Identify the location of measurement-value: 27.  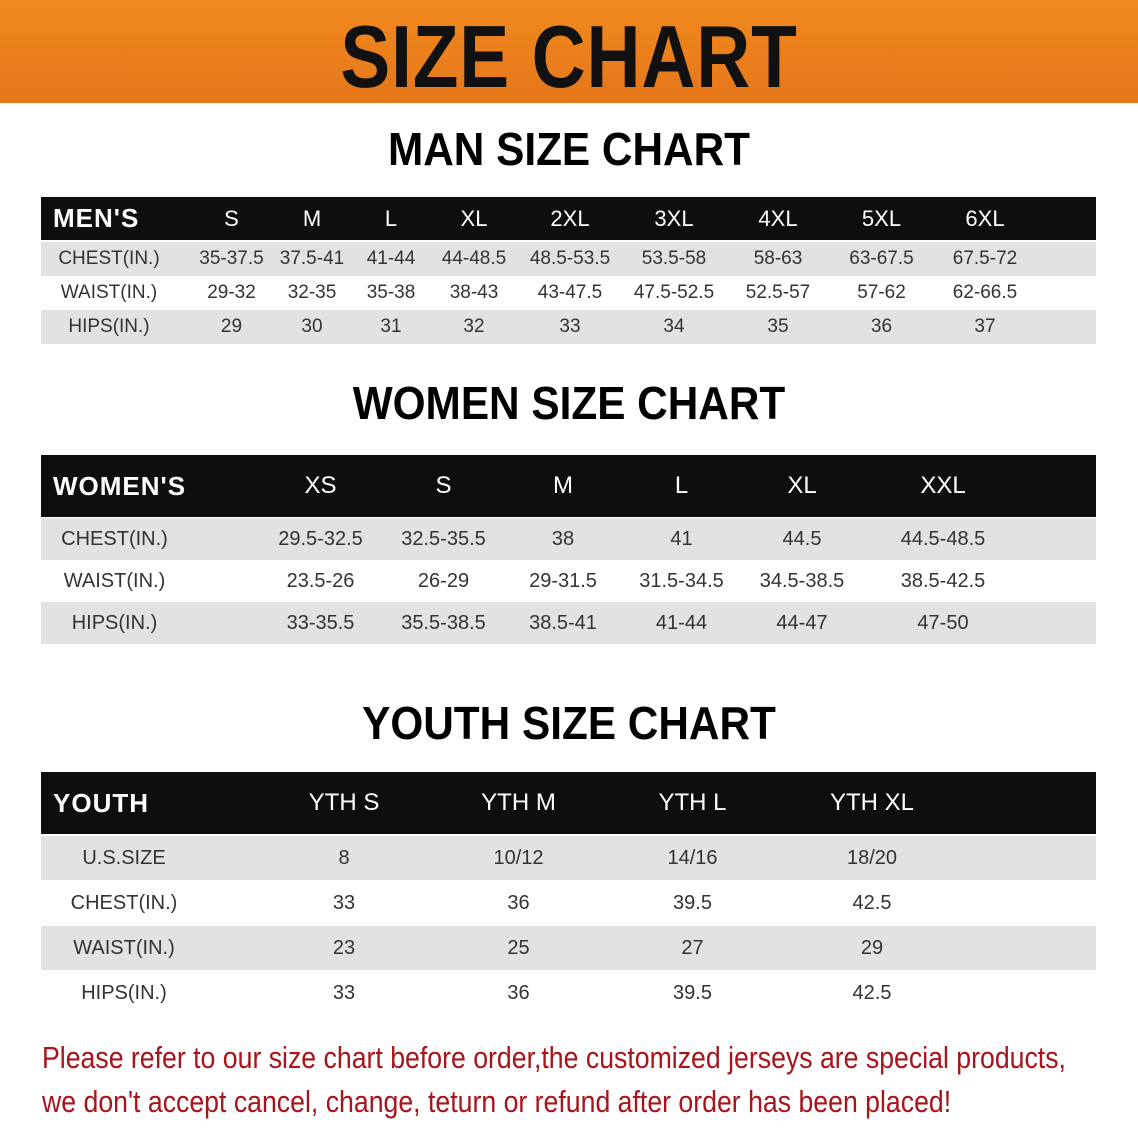
(692, 947).